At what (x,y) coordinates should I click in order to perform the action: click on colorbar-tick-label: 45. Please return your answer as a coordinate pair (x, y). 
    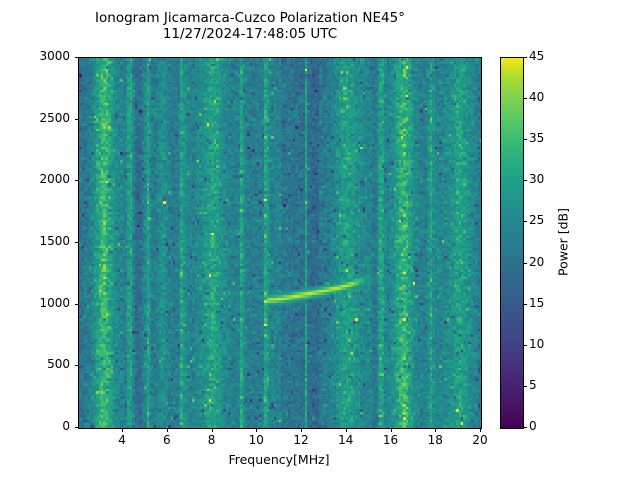
    Looking at the image, I should click on (537, 56).